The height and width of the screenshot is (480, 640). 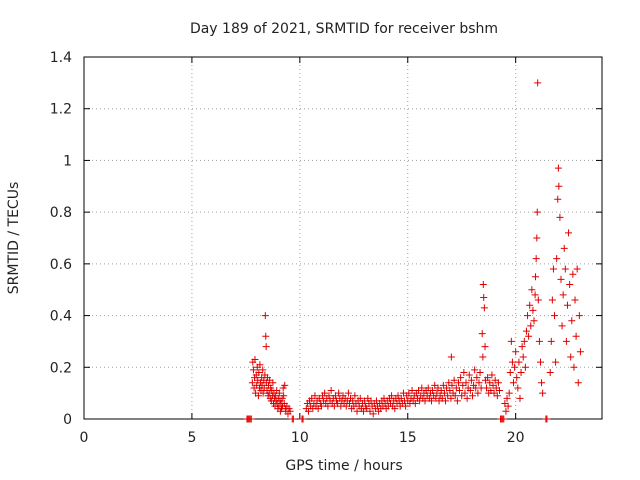 I want to click on x-tick-label: 0, so click(x=84, y=438).